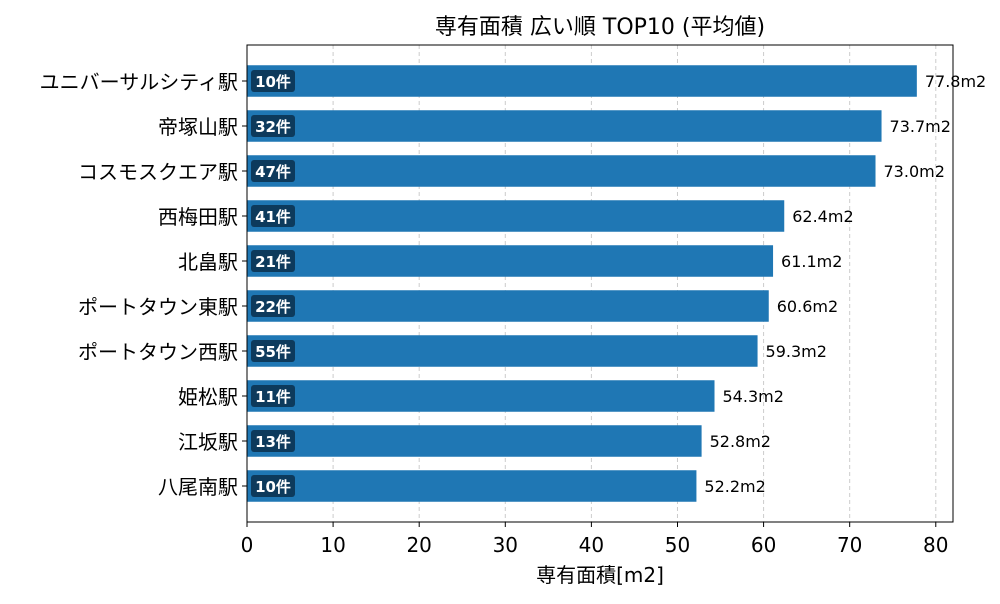 This screenshot has width=1000, height=604. Describe the element at coordinates (208, 442) in the screenshot. I see `y-tick-label: 江坂駅` at that location.